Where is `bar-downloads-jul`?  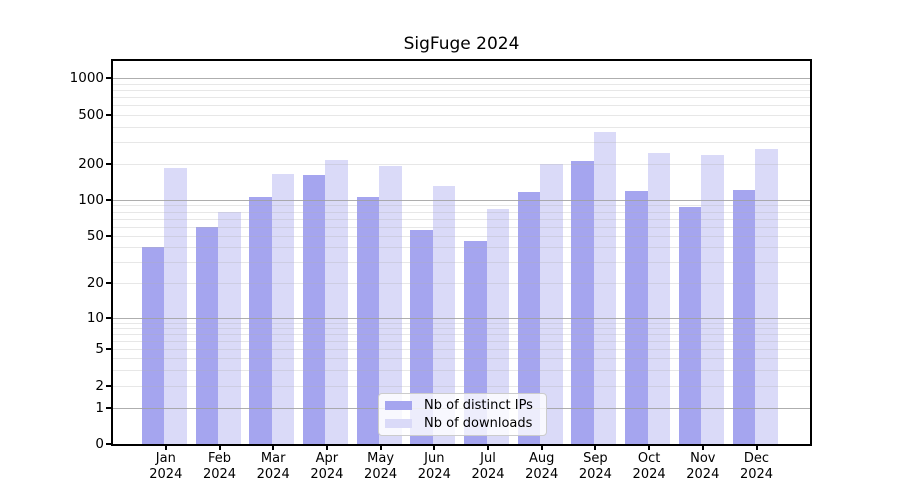 bar-downloads-jul is located at coordinates (497, 326).